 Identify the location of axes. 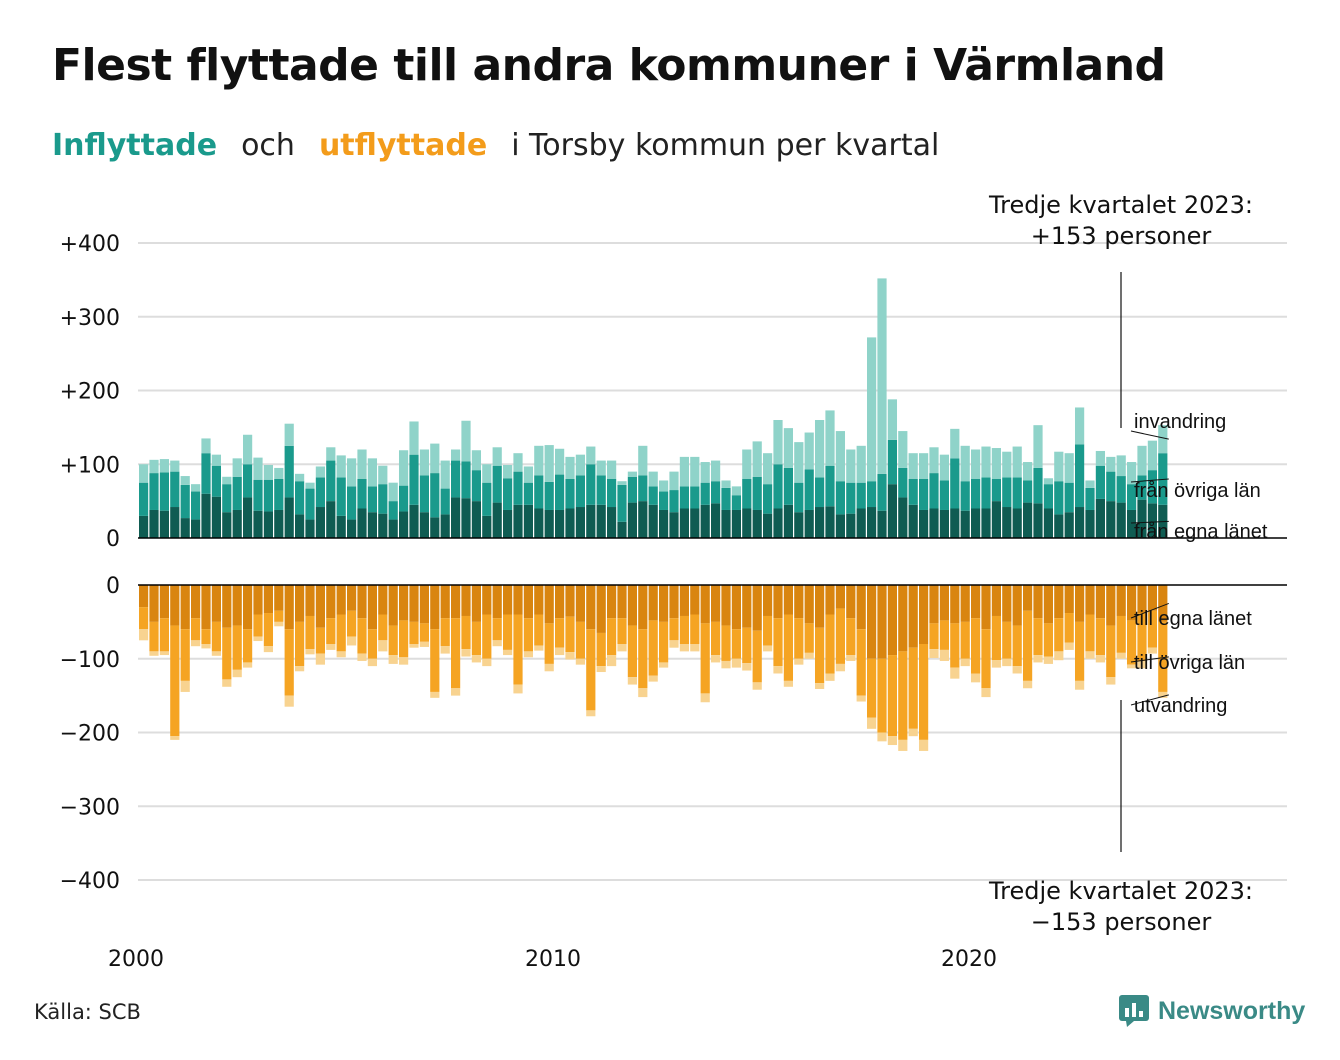
(712, 561).